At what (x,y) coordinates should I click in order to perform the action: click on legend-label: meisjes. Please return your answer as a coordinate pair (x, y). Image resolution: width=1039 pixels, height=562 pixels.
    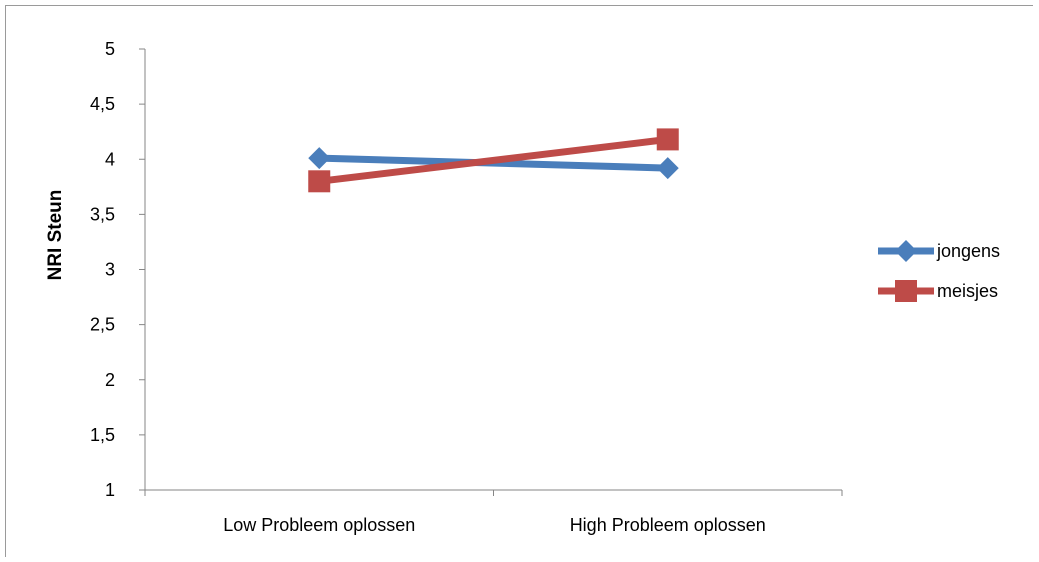
    Looking at the image, I should click on (967, 291).